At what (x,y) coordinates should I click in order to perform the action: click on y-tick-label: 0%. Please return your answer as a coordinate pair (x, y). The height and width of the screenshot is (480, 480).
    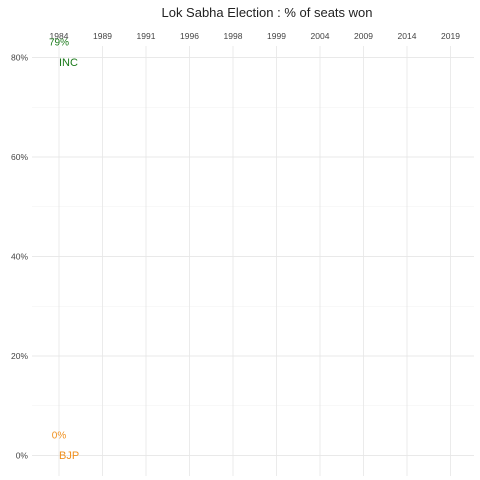
    Looking at the image, I should click on (22, 456).